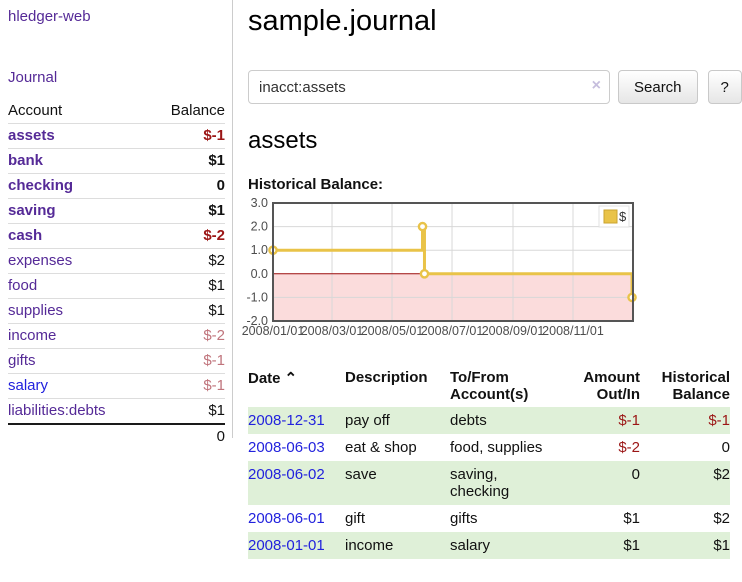 The image size is (742, 582). I want to click on search-input, so click(429, 87).